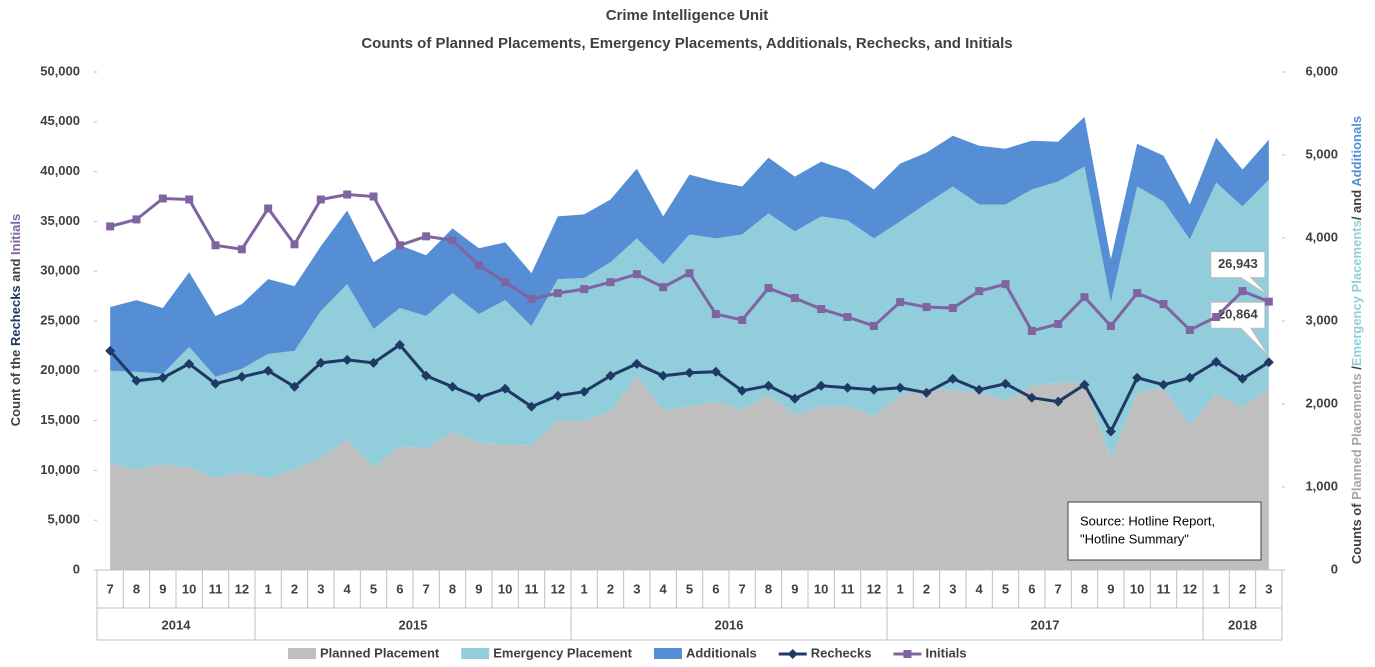 Image resolution: width=1375 pixels, height=667 pixels. Describe the element at coordinates (63, 519) in the screenshot. I see `y-tick-label: 5,000` at that location.